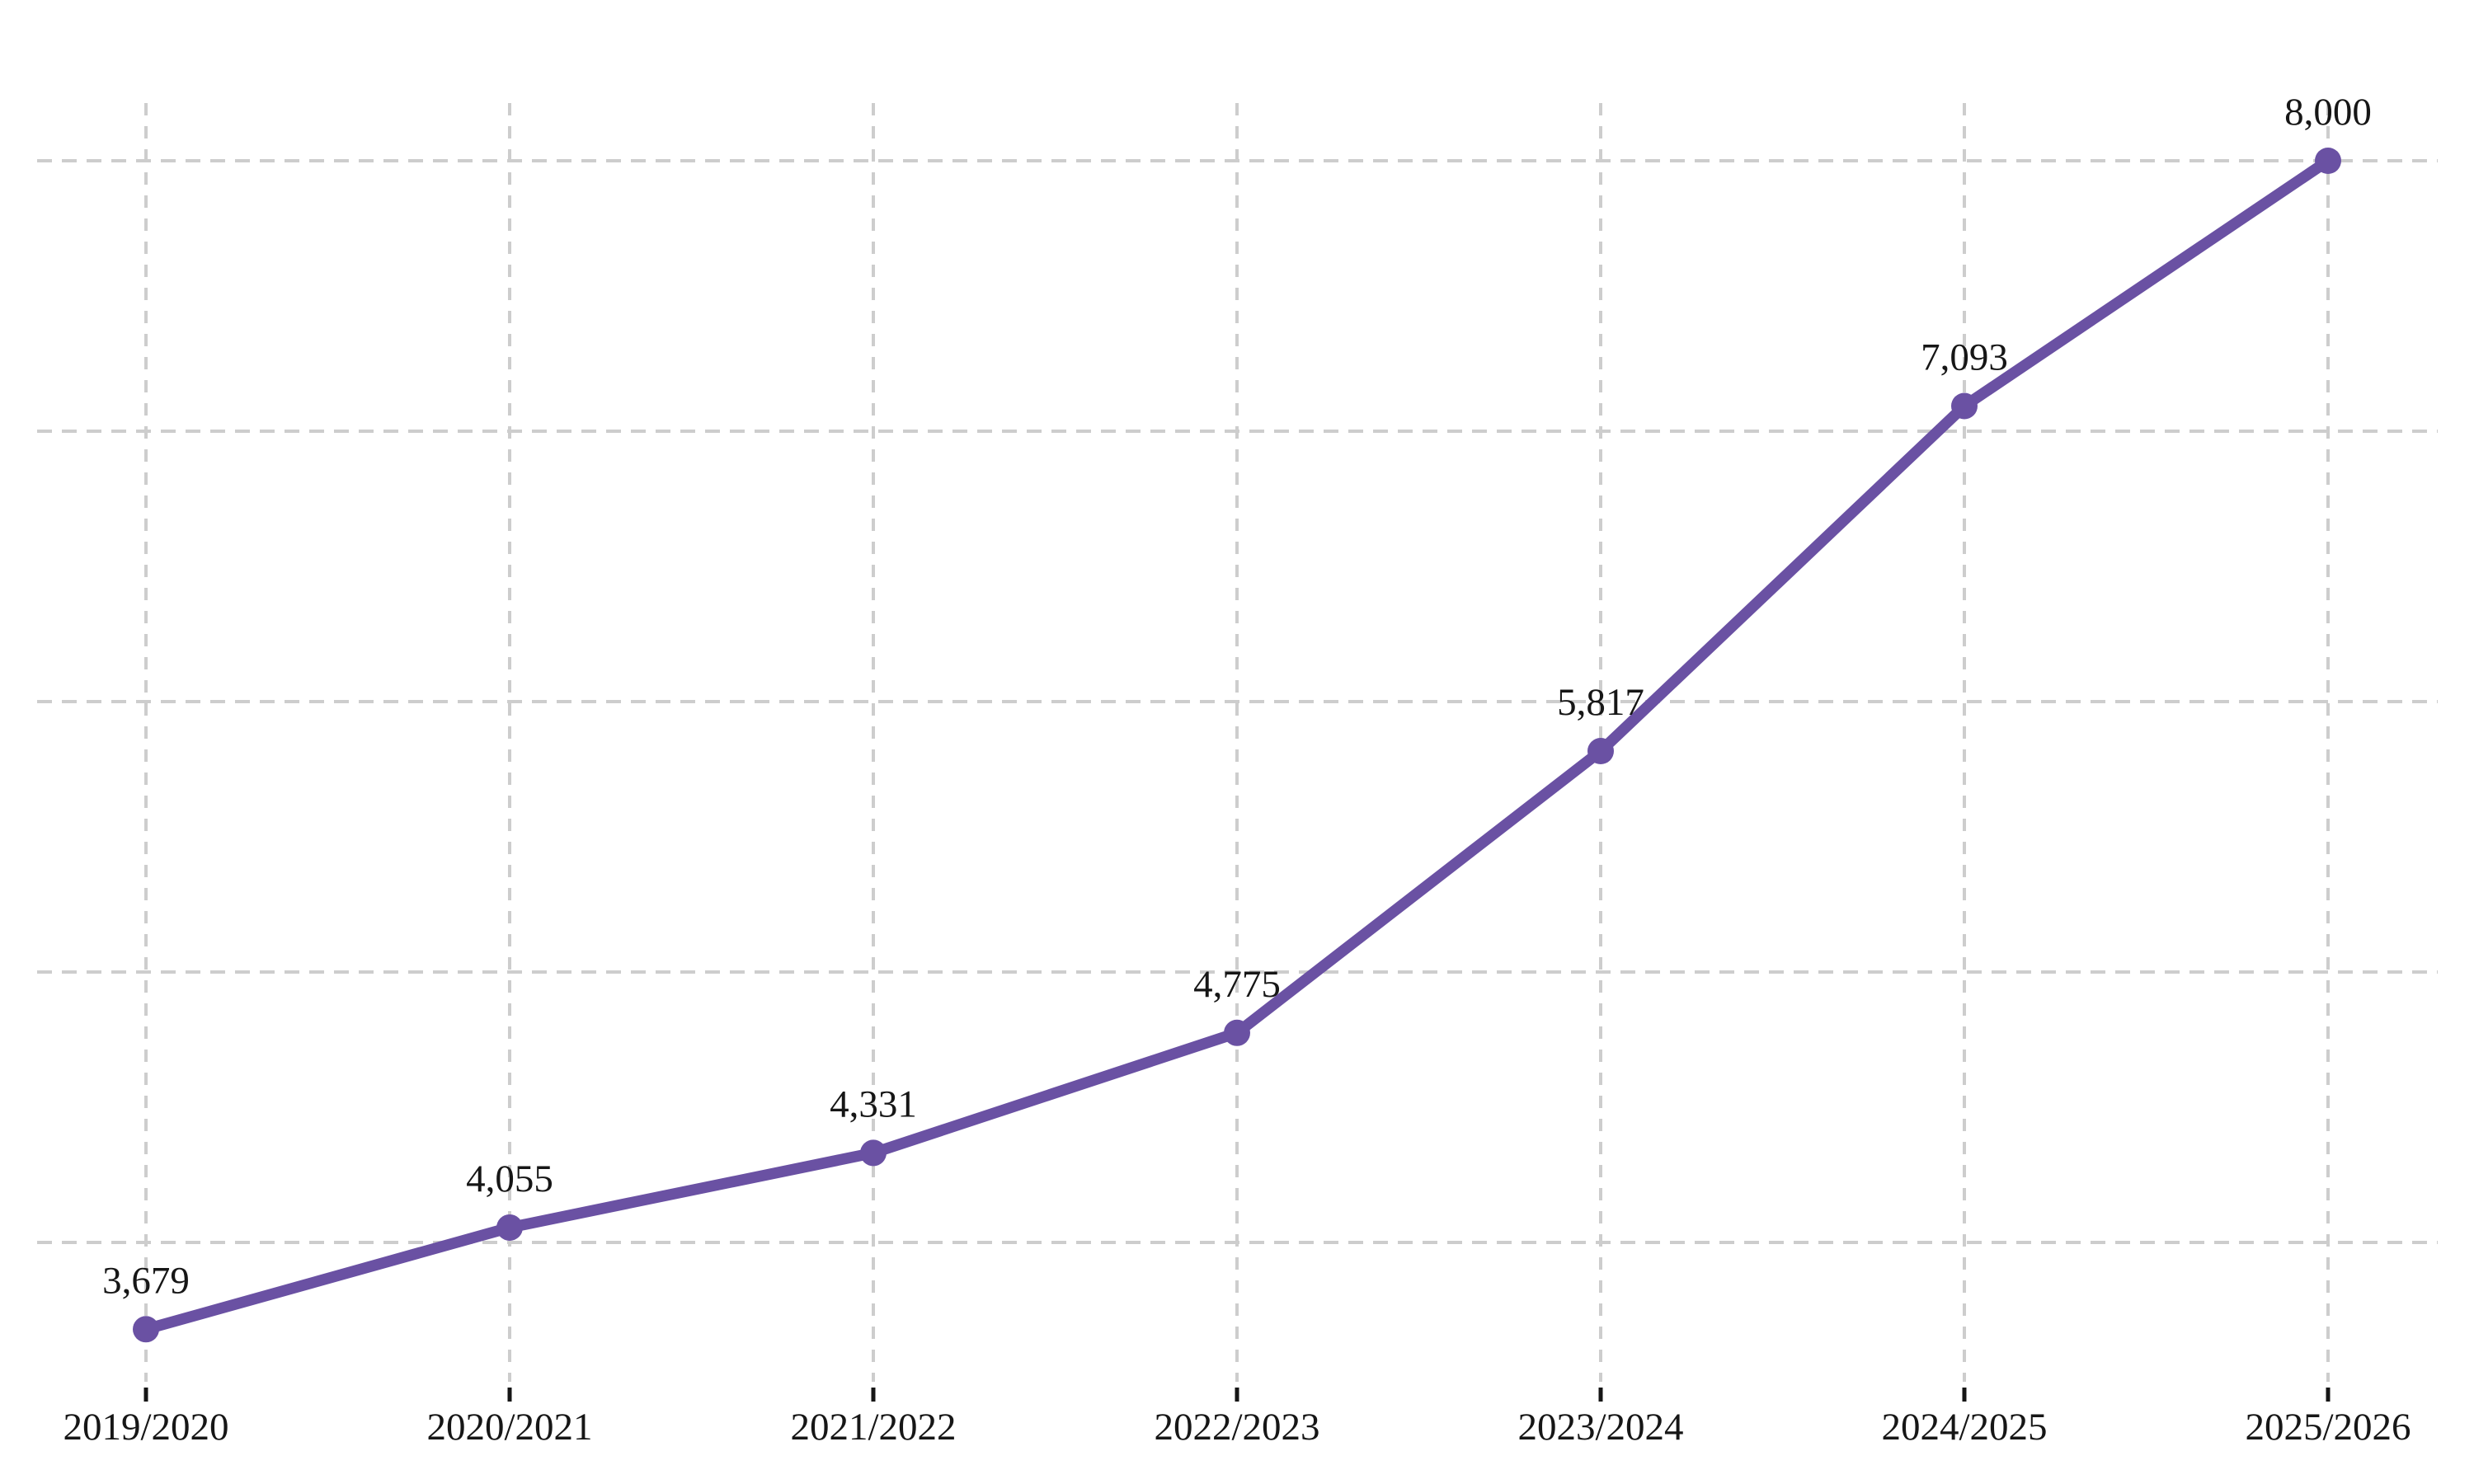  I want to click on x-axis-label: 2025/2026, so click(2328, 1427).